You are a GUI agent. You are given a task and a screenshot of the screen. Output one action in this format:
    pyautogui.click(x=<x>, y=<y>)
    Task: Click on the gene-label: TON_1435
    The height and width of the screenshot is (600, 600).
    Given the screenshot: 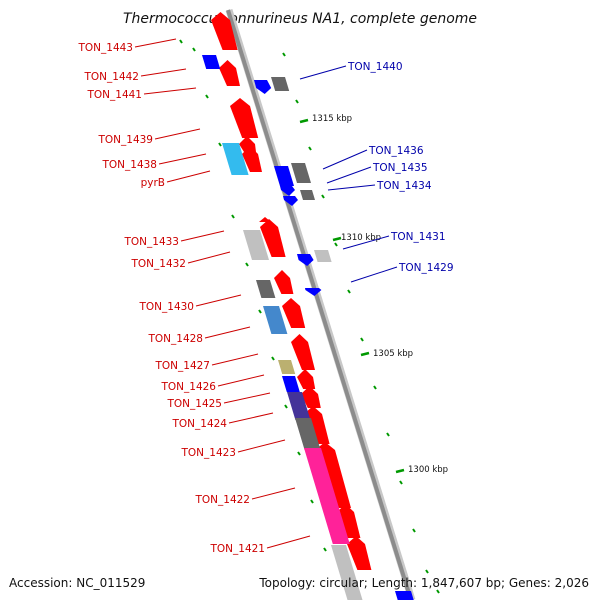 What is the action you would take?
    pyautogui.click(x=400, y=168)
    